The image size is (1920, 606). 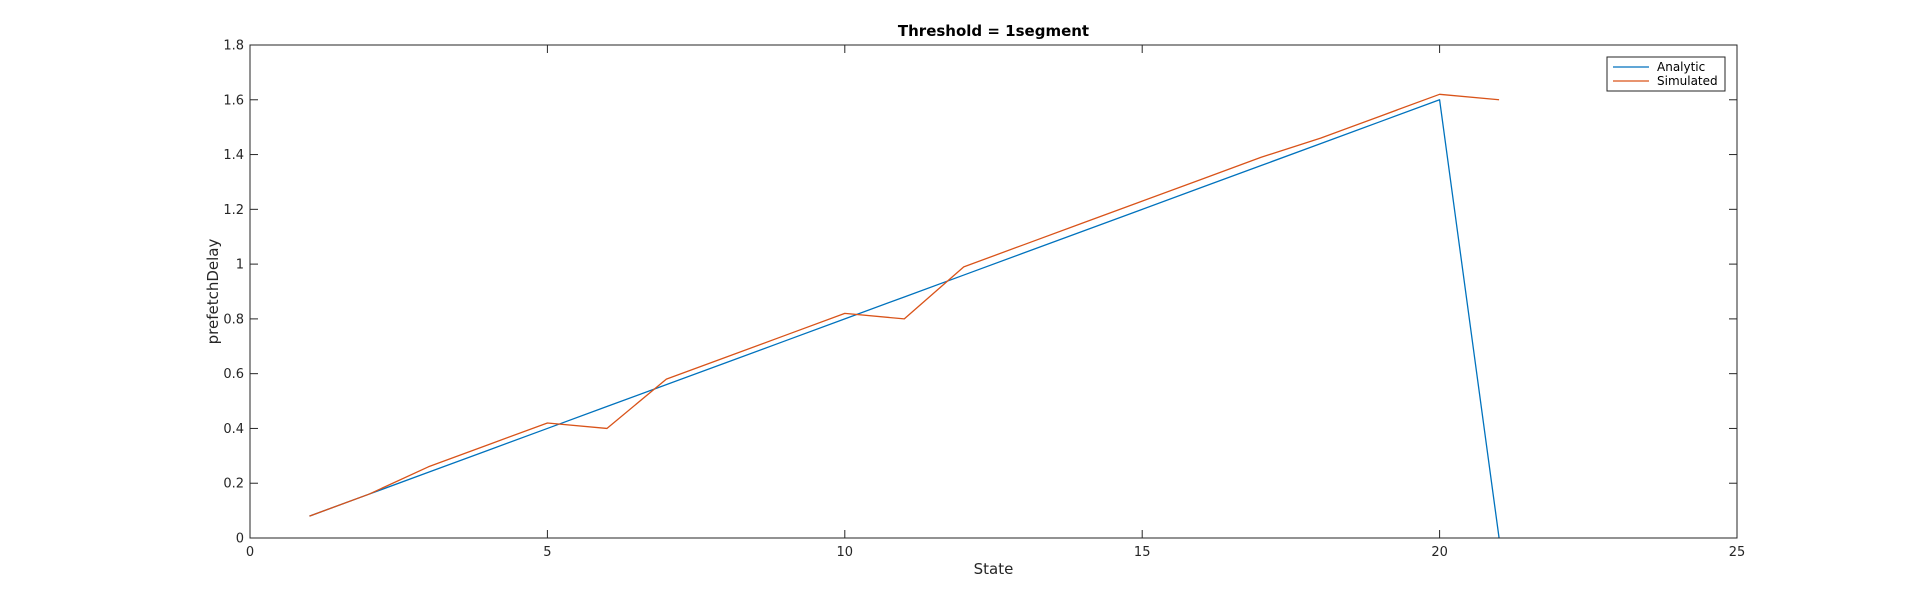 I want to click on x-tick-label: 25, so click(x=1737, y=552).